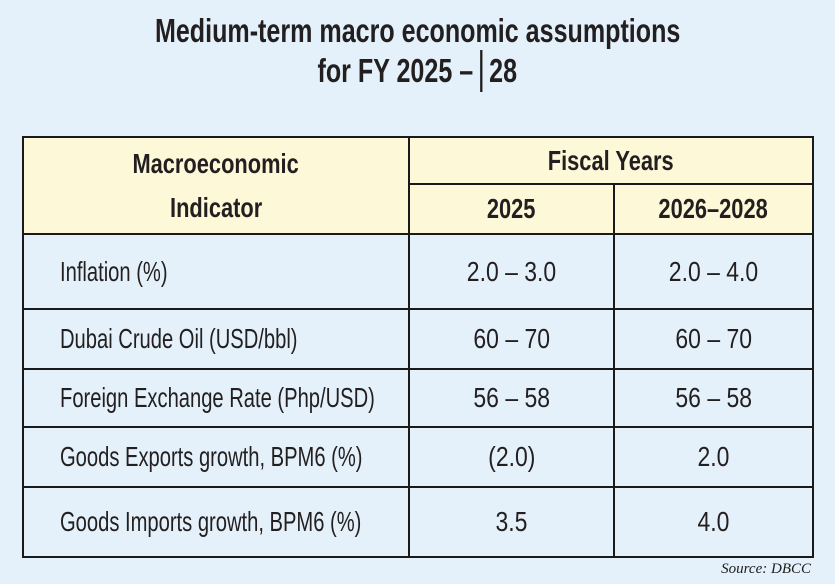  I want to click on page-title-line2: for FY 2025 – 28, so click(417, 71).